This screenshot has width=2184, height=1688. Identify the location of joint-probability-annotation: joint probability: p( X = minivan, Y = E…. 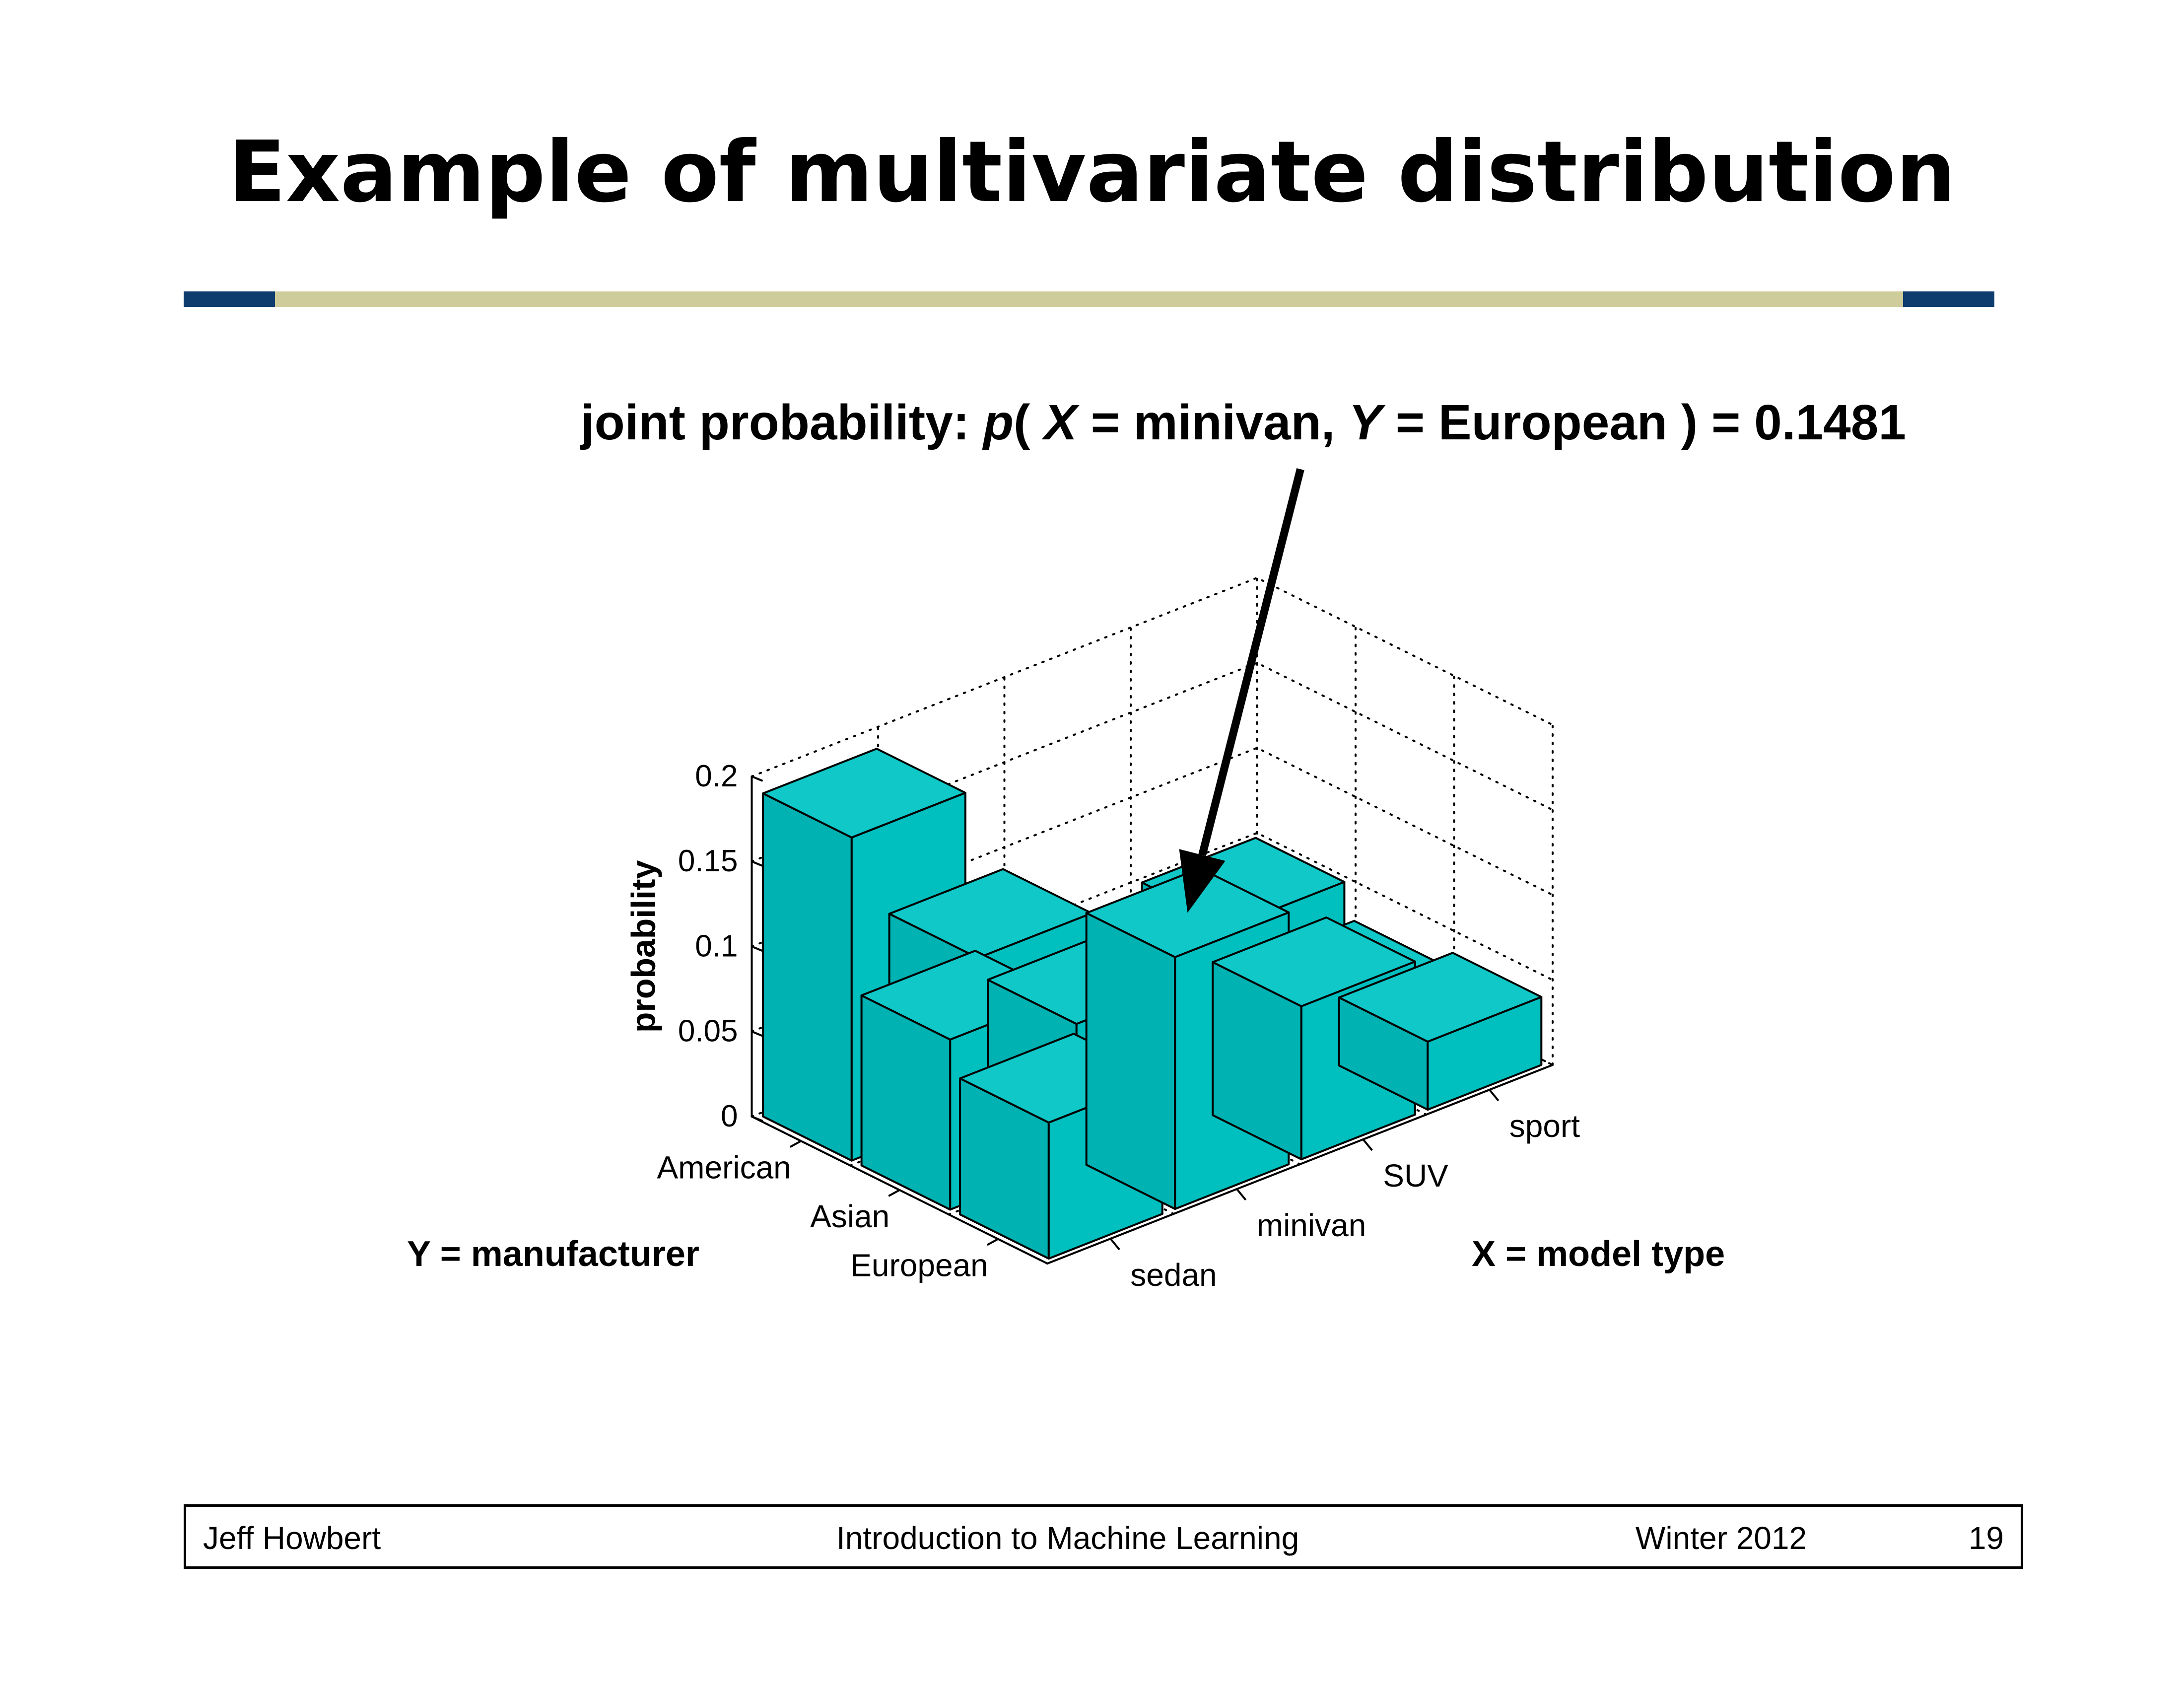
(1243, 422).